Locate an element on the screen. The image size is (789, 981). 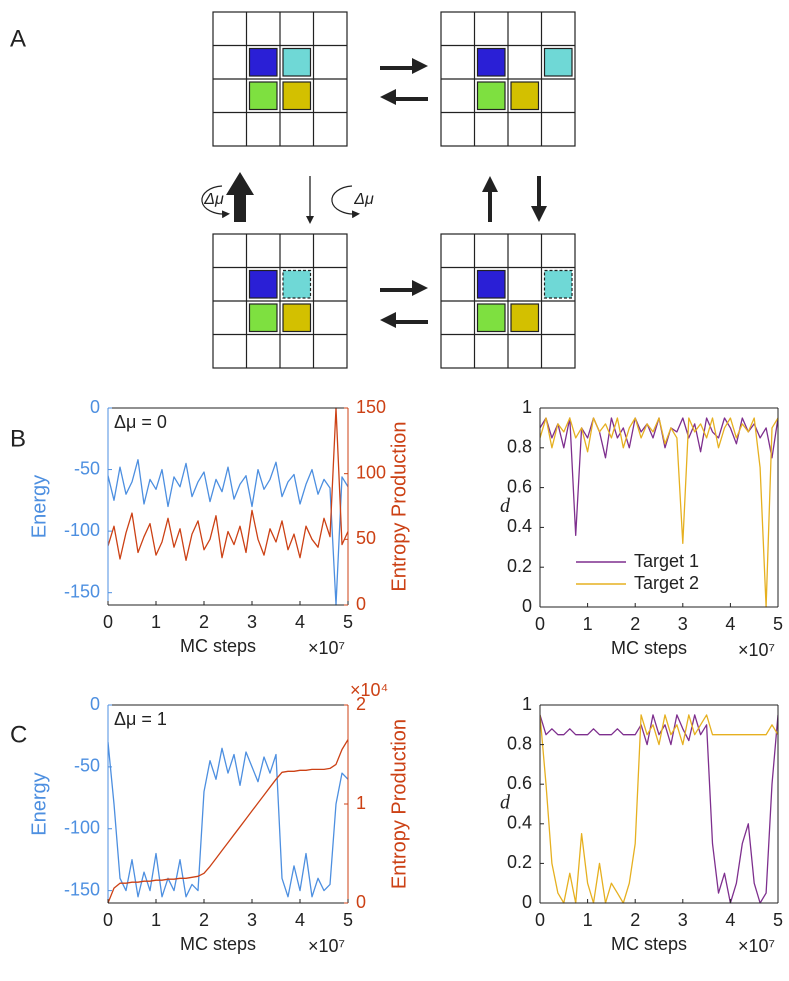
y2-tick-label: 2 is located at coordinates (361, 704).